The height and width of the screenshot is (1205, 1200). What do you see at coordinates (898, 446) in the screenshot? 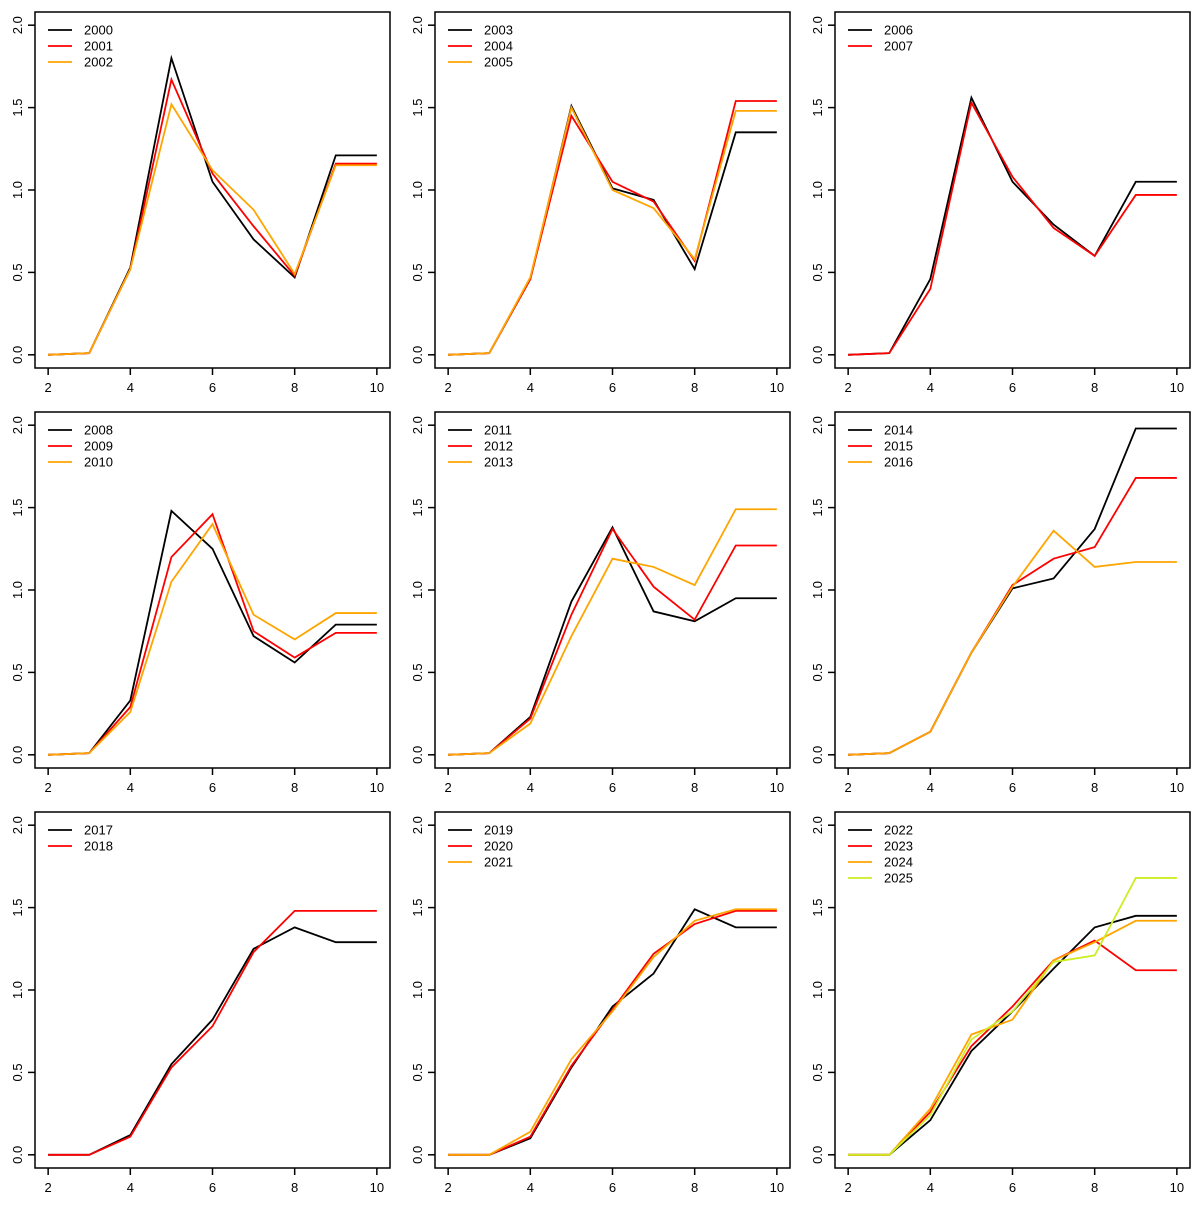
I see `legend-label-2015: 2015` at bounding box center [898, 446].